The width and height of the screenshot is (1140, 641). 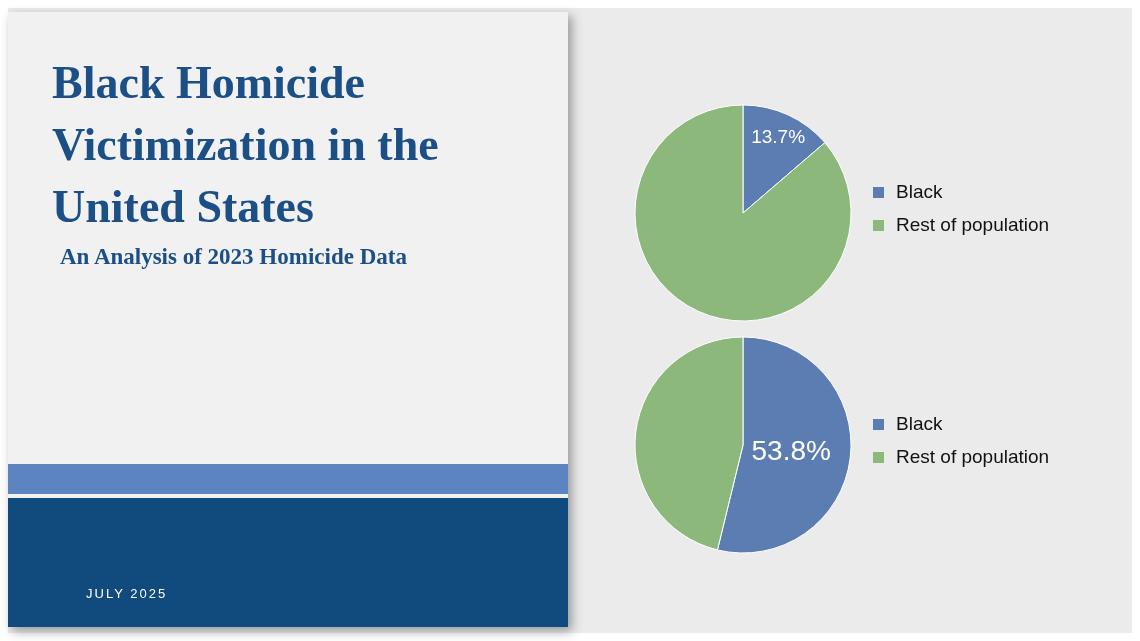 I want to click on text: An Analysis of 2023 Homicide Data, so click(x=233, y=257).